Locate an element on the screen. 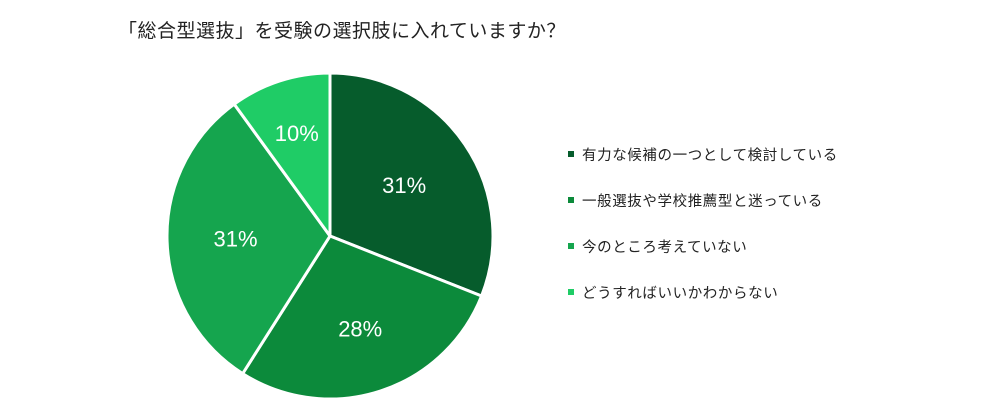 This screenshot has height=412, width=1000. legend-label: どうすればいいかわからない is located at coordinates (680, 293).